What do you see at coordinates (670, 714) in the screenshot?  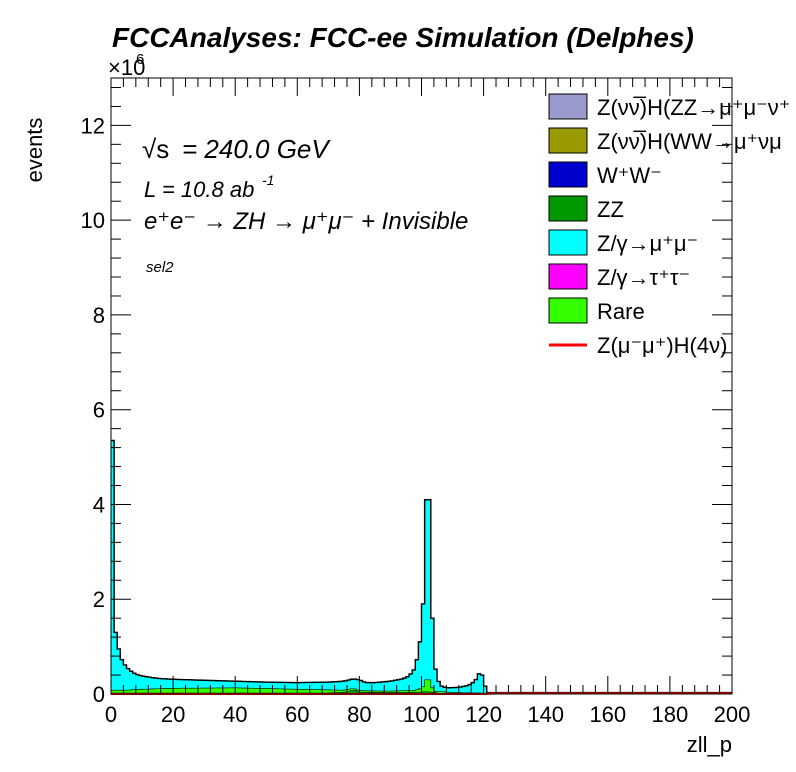 I see `x-tick-label: 180` at bounding box center [670, 714].